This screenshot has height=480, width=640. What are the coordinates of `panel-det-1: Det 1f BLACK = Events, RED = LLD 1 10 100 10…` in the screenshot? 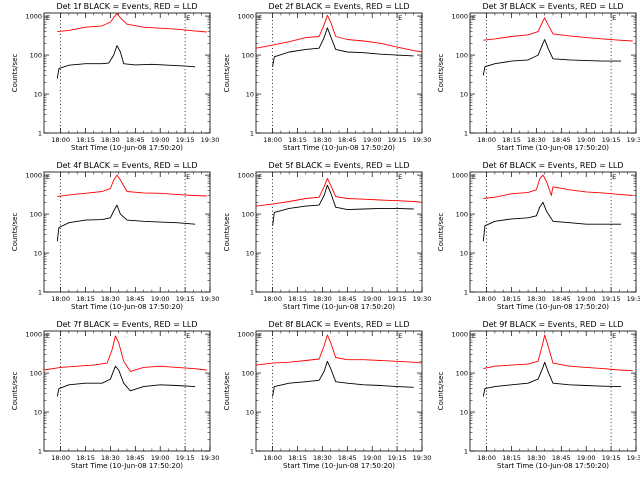 It's located at (115, 77).